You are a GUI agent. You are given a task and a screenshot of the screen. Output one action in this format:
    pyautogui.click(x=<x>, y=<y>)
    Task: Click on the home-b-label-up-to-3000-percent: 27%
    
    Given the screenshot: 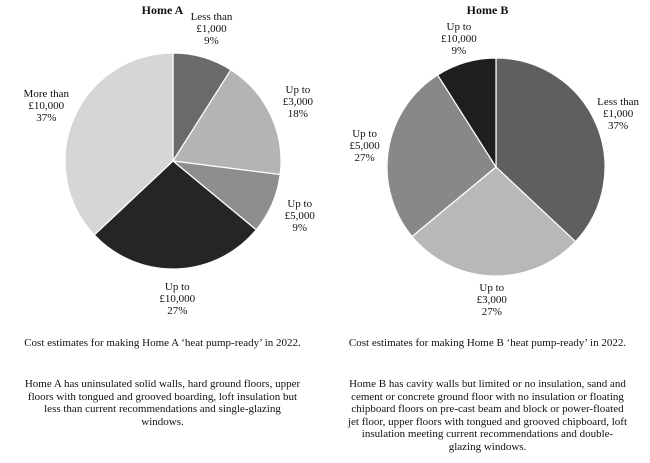 What is the action you would take?
    pyautogui.click(x=491, y=311)
    